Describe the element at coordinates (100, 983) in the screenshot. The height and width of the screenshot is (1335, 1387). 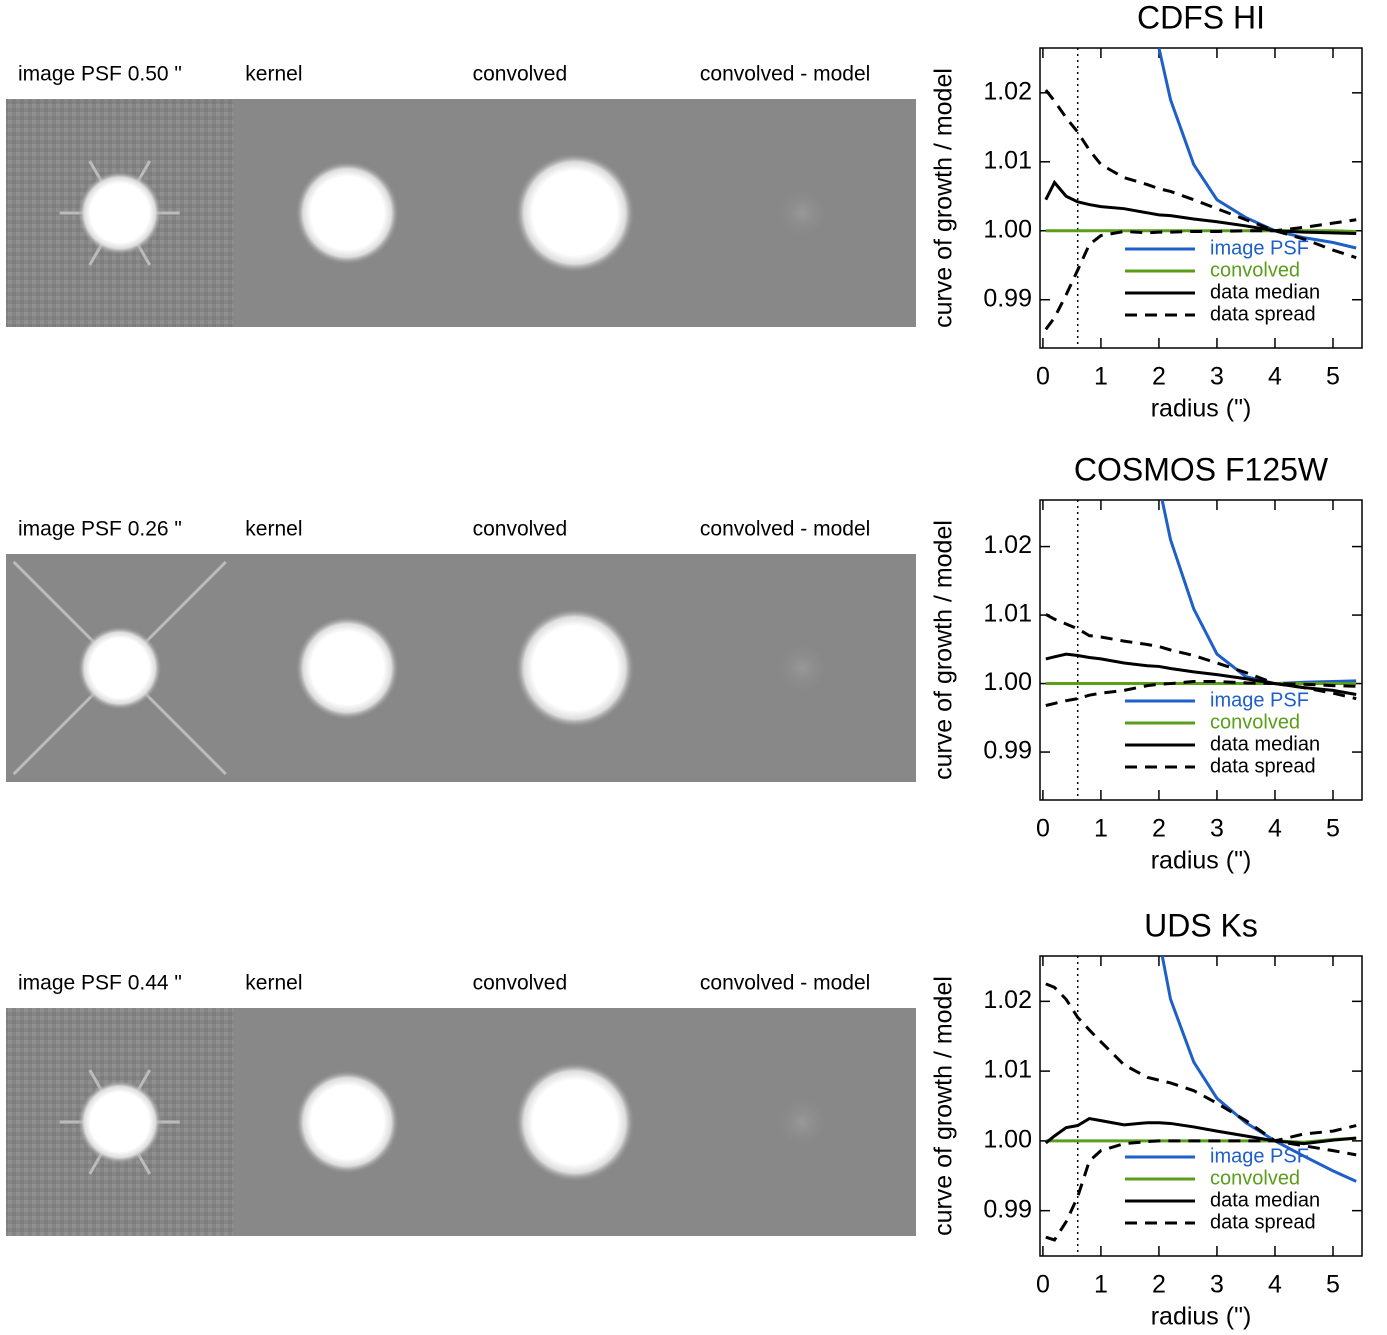
I see `panel-label: image PSF 0.44 "` at that location.